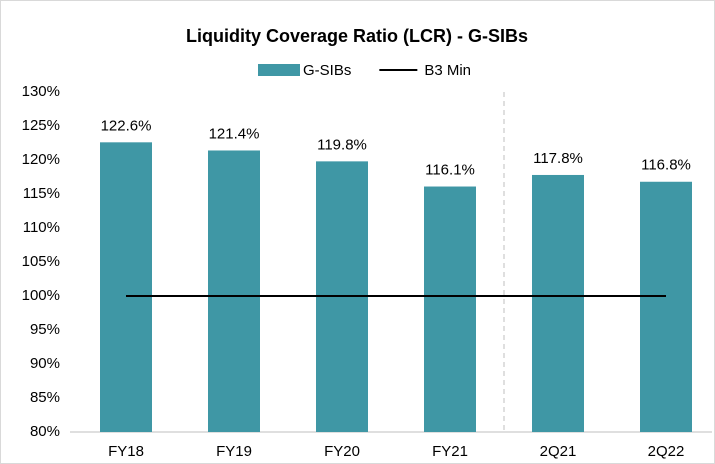 The image size is (715, 464). I want to click on data-label: 116.1%, so click(450, 169).